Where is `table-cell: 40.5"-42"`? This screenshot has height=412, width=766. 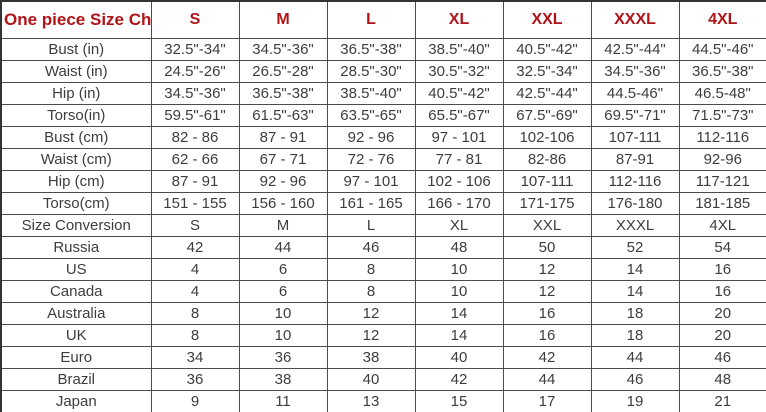
table-cell: 40.5"-42" is located at coordinates (459, 93).